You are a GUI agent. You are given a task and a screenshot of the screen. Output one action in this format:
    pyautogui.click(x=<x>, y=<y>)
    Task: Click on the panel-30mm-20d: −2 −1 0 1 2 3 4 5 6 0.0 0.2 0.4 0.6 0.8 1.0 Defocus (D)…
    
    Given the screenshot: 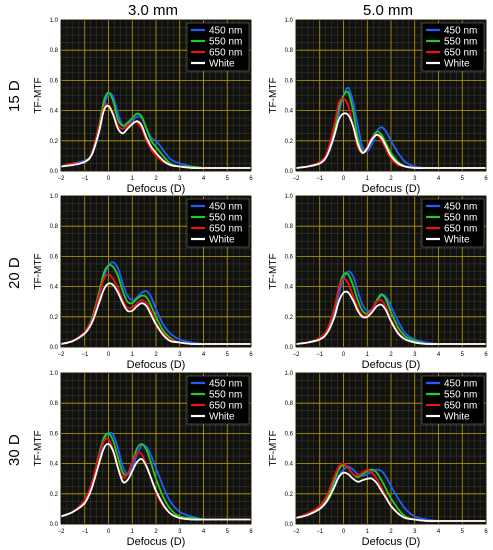 What is the action you would take?
    pyautogui.click(x=143, y=282)
    